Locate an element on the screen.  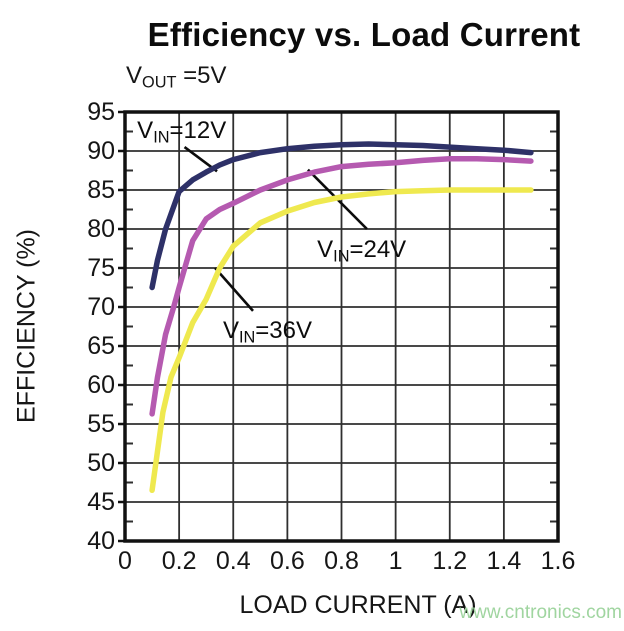
x-tick-label: 0 is located at coordinates (125, 561).